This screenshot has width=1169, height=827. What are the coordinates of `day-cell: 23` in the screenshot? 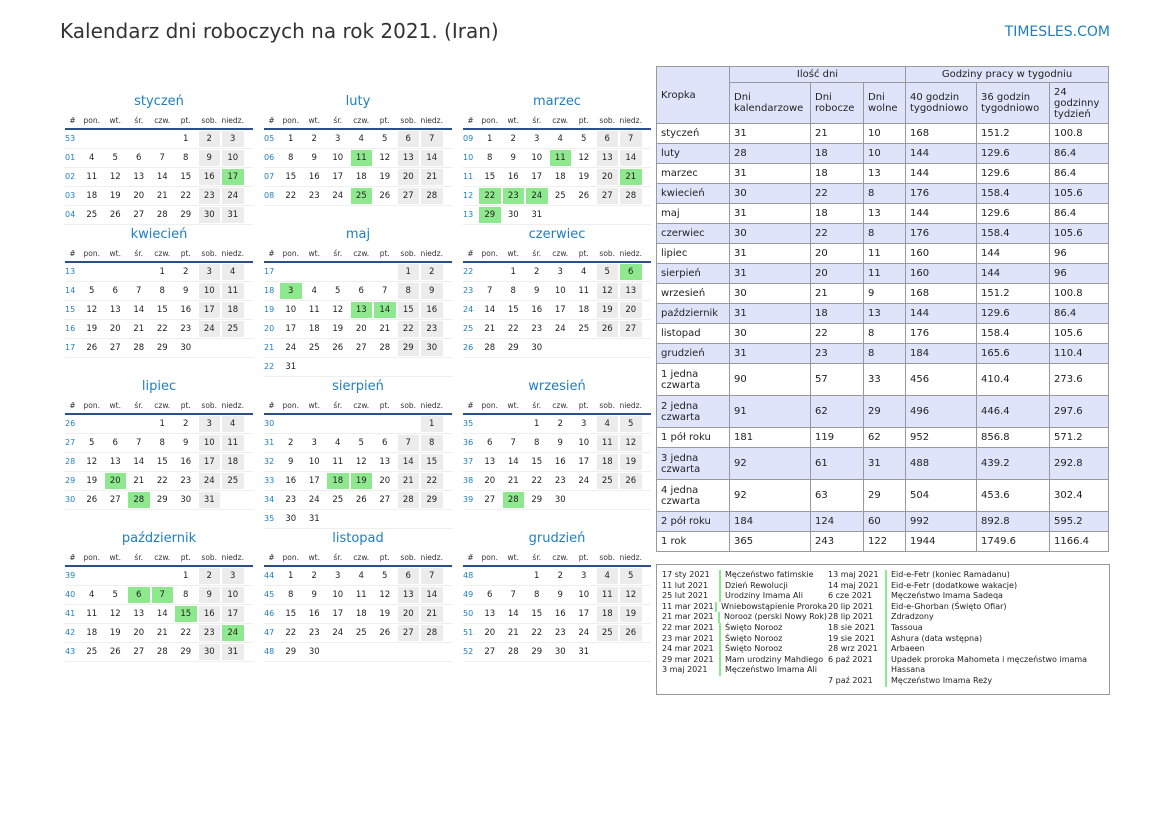 It's located at (209, 196).